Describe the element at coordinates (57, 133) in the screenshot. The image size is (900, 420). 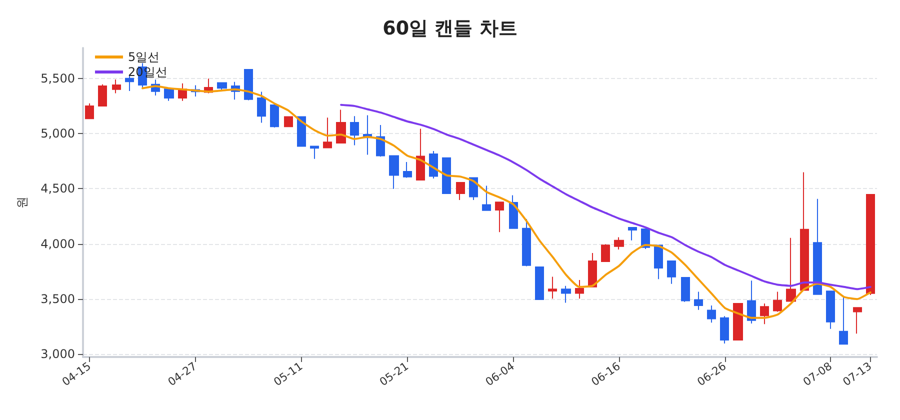
I see `y-tick-label: 5,000` at that location.